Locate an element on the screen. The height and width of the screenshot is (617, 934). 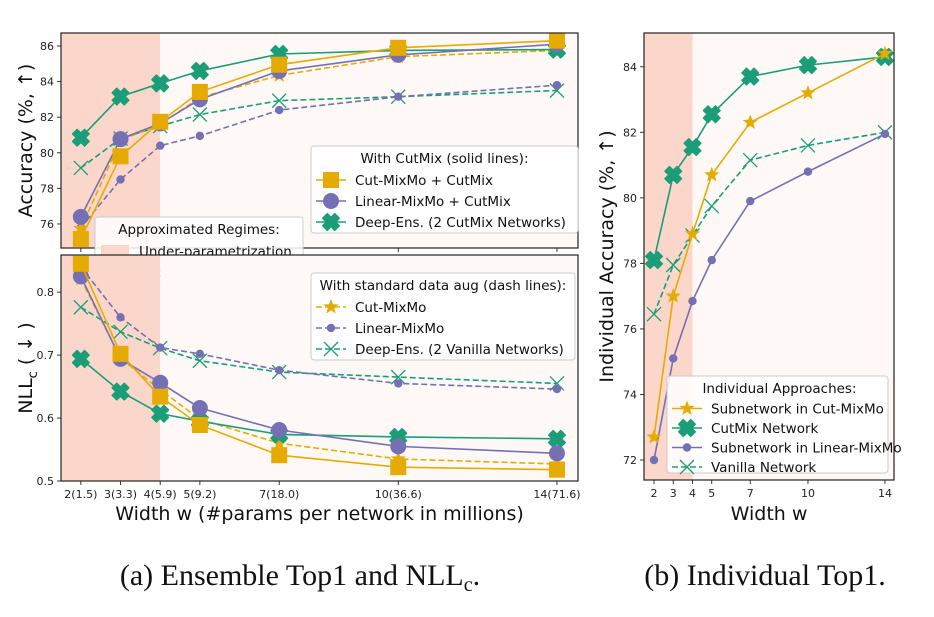
legend-entry: Linear-MixMo + CutMix is located at coordinates (413, 201).